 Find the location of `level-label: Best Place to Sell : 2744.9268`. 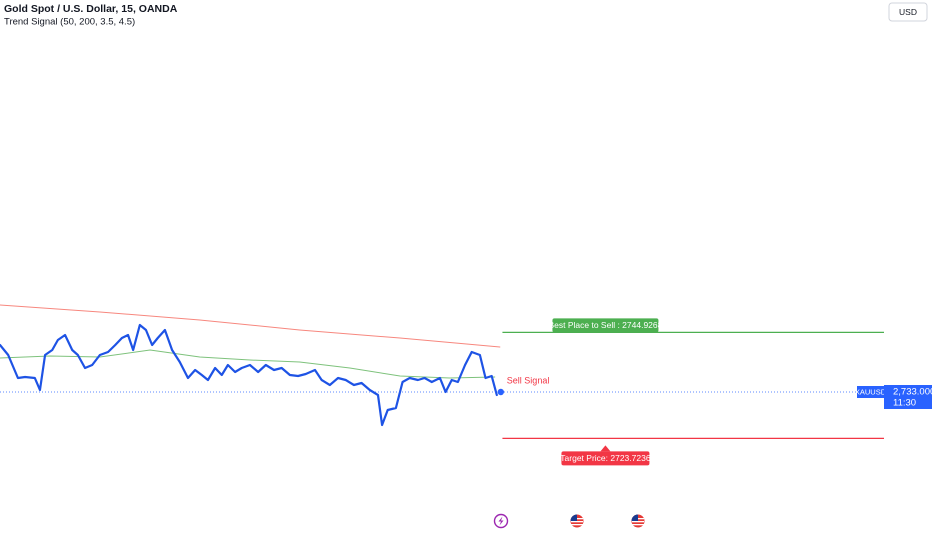

level-label: Best Place to Sell : 2744.9268 is located at coordinates (605, 325).